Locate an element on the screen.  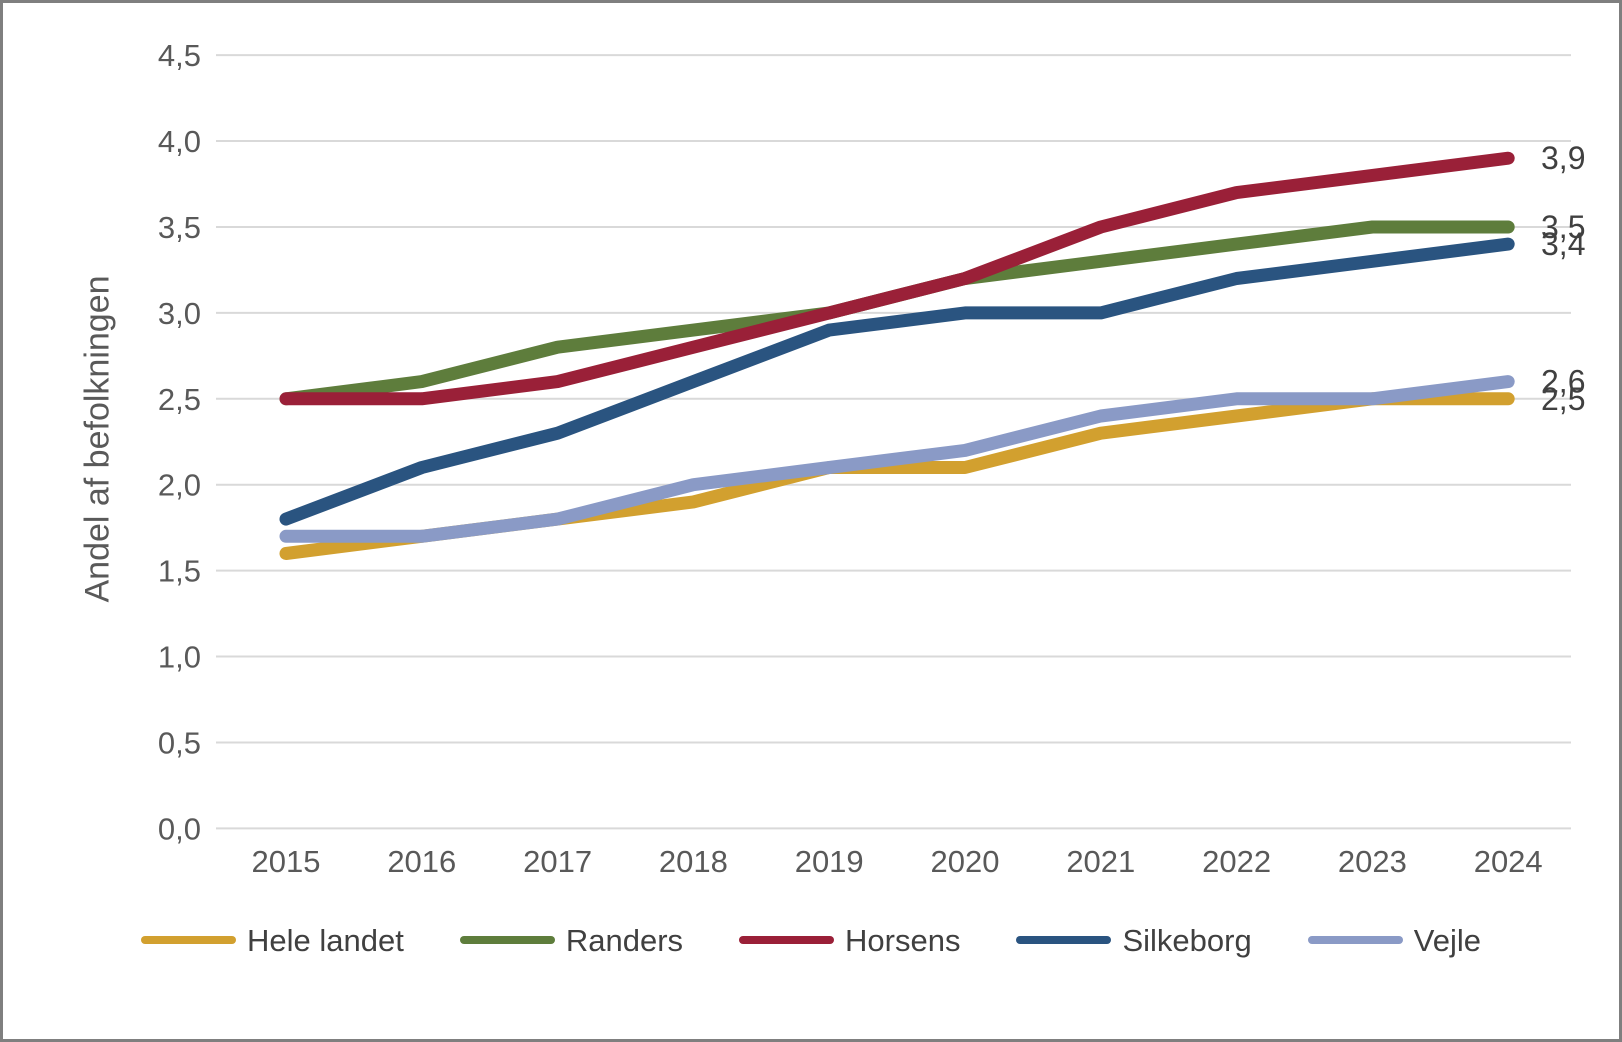
y-tick-label: 4,0 is located at coordinates (179, 141).